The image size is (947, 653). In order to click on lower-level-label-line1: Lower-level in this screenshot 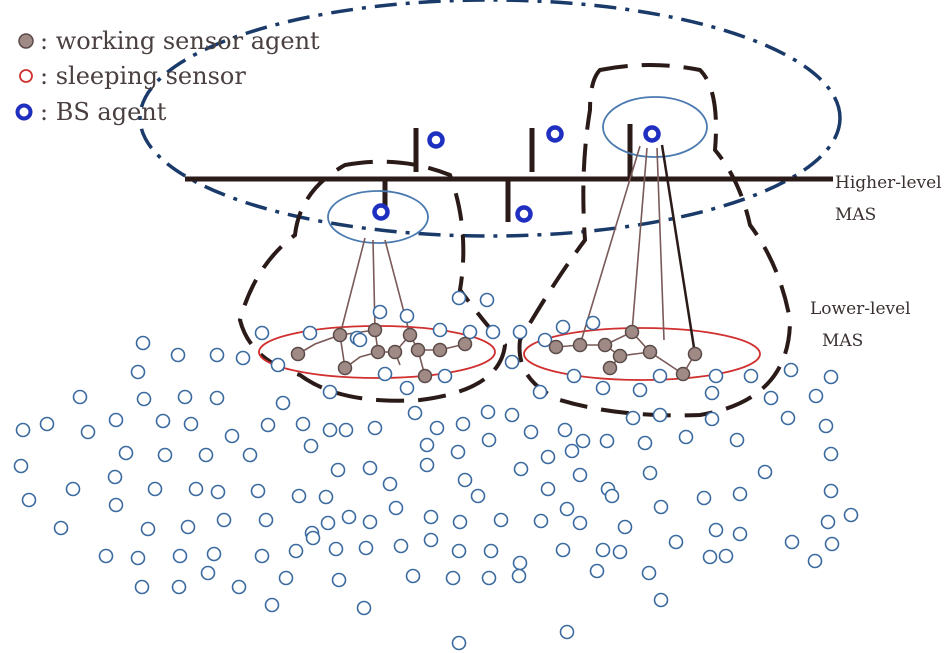, I will do `click(860, 309)`.